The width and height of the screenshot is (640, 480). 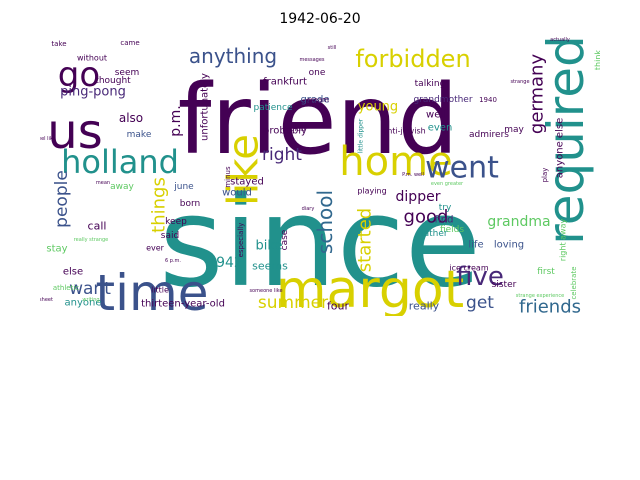 What do you see at coordinates (563, 240) in the screenshot?
I see `cloud-word: right away` at bounding box center [563, 240].